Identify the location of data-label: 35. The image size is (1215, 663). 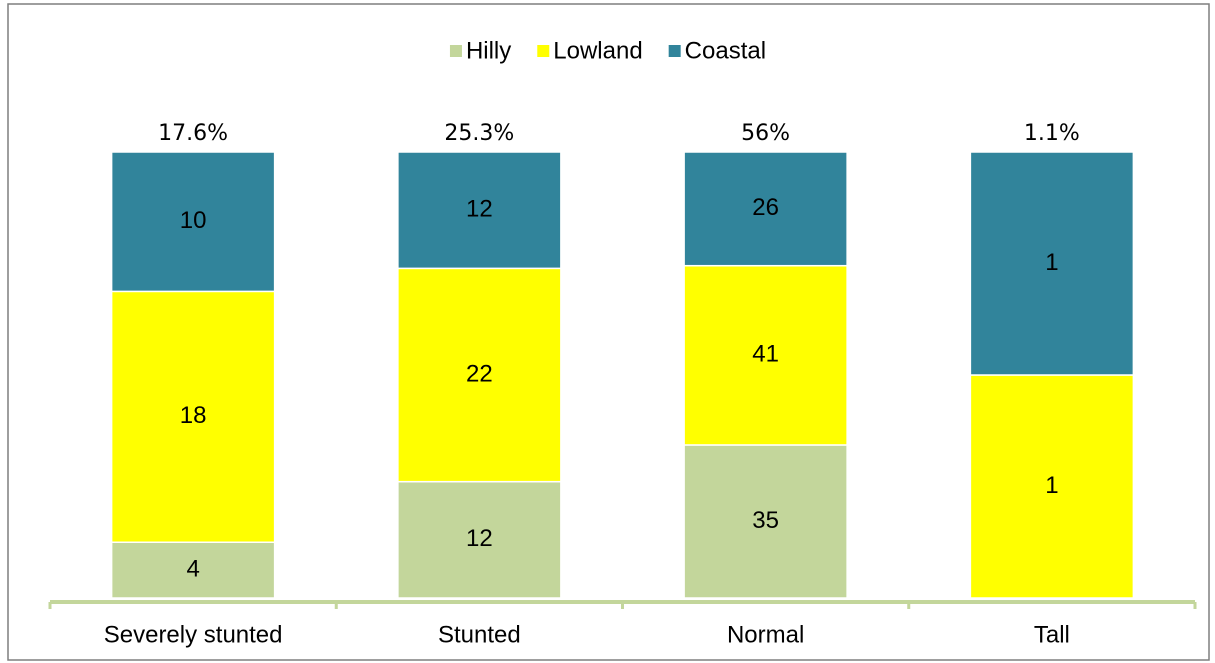
(765, 520).